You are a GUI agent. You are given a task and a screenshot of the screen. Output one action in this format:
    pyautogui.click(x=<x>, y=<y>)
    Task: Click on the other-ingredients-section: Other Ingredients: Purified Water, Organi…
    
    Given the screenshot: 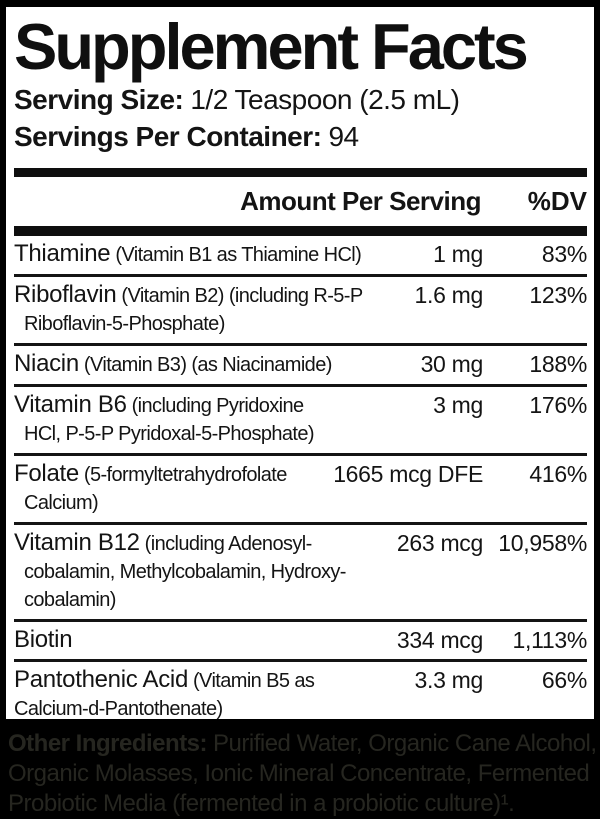 What is the action you would take?
    pyautogui.click(x=301, y=769)
    